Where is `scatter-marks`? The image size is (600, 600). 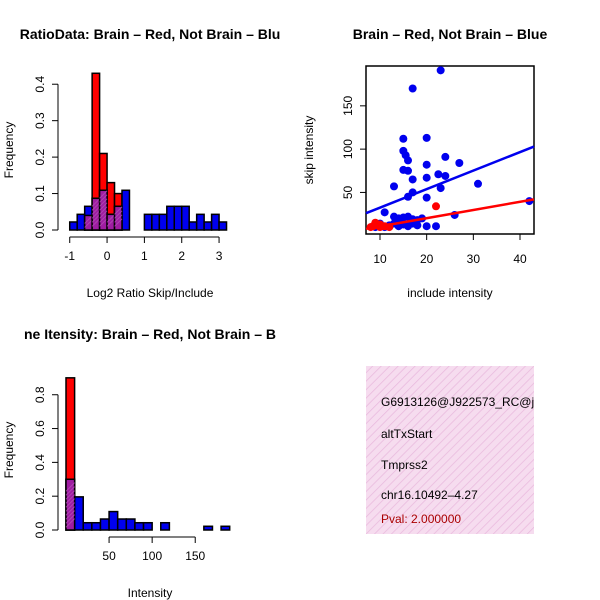
scatter-marks is located at coordinates (450, 149).